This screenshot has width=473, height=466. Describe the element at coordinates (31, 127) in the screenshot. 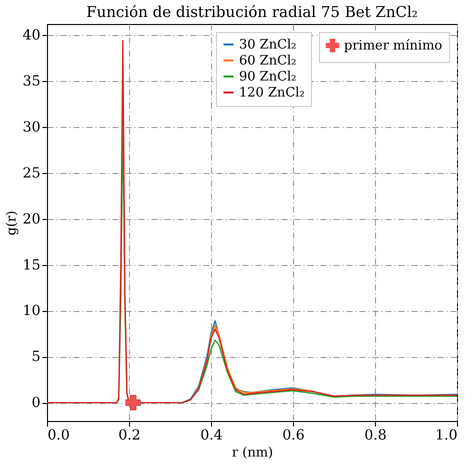

I see `y-tick-label: 30` at that location.